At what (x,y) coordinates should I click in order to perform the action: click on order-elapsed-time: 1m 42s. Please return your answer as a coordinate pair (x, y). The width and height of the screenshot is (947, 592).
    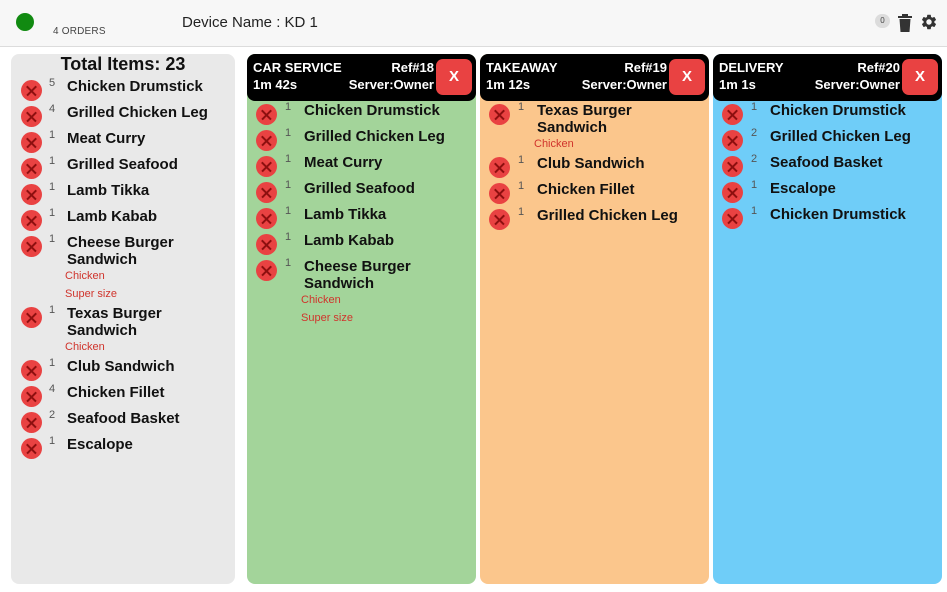
    Looking at the image, I should click on (275, 84).